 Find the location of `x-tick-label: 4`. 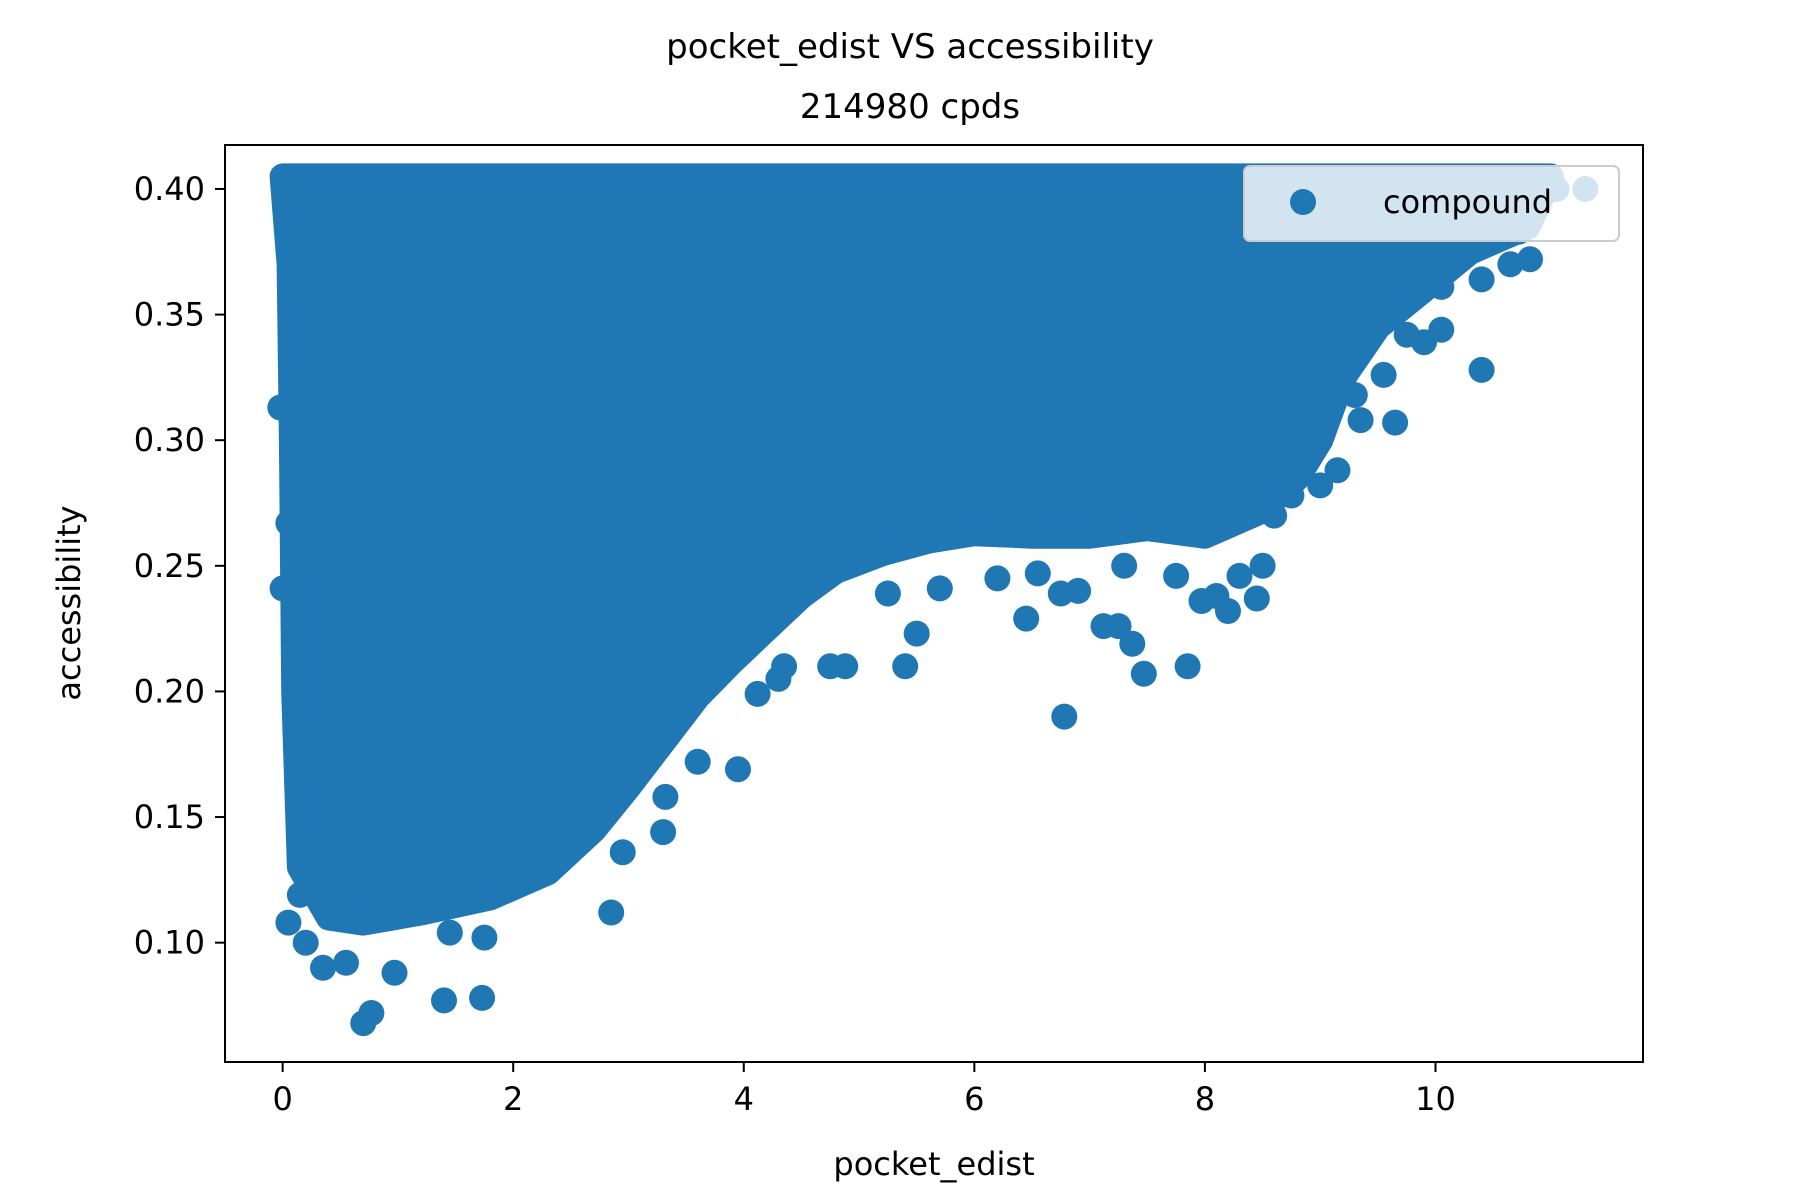

x-tick-label: 4 is located at coordinates (744, 1099).